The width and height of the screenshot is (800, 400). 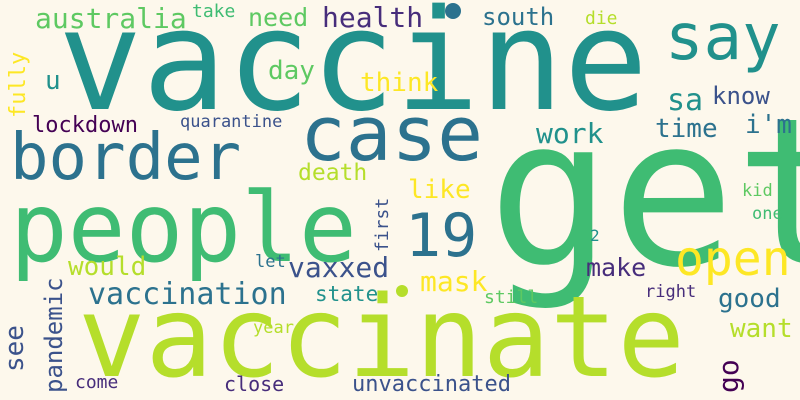 What do you see at coordinates (399, 83) in the screenshot?
I see `word-think: think` at bounding box center [399, 83].